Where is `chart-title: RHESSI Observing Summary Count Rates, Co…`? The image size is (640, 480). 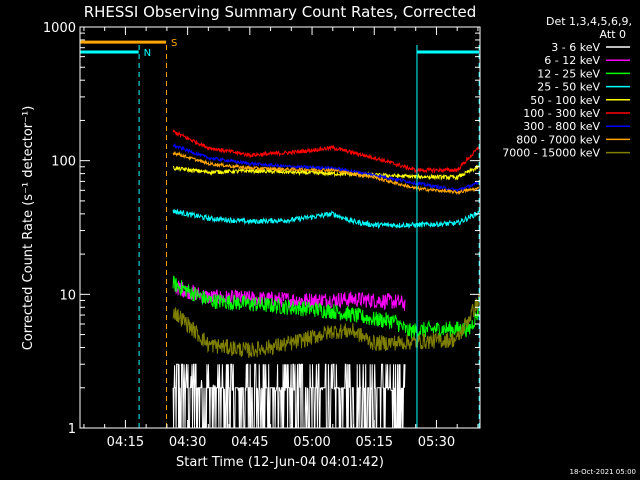
chart-title: RHESSI Observing Summary Count Rates, Co… is located at coordinates (280, 12).